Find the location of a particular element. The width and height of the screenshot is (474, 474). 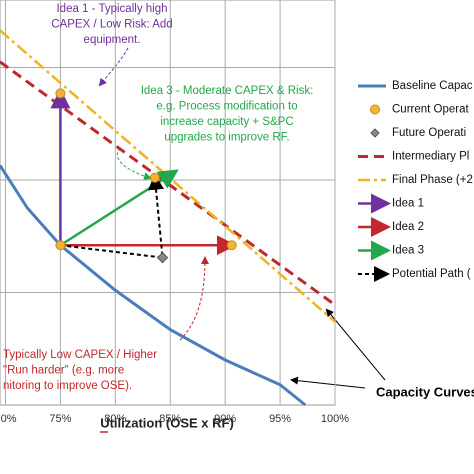

legend-label: Idea 2 is located at coordinates (408, 227).